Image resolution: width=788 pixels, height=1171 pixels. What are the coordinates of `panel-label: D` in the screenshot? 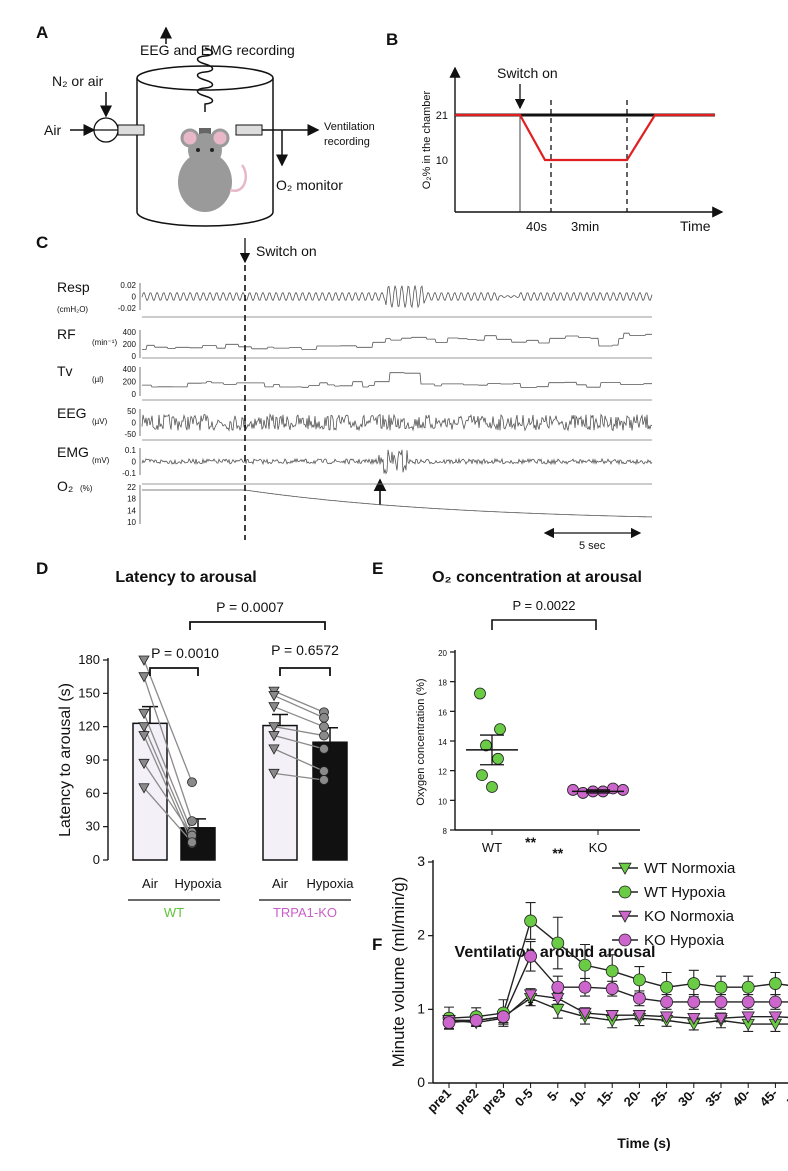 It's located at (42, 568).